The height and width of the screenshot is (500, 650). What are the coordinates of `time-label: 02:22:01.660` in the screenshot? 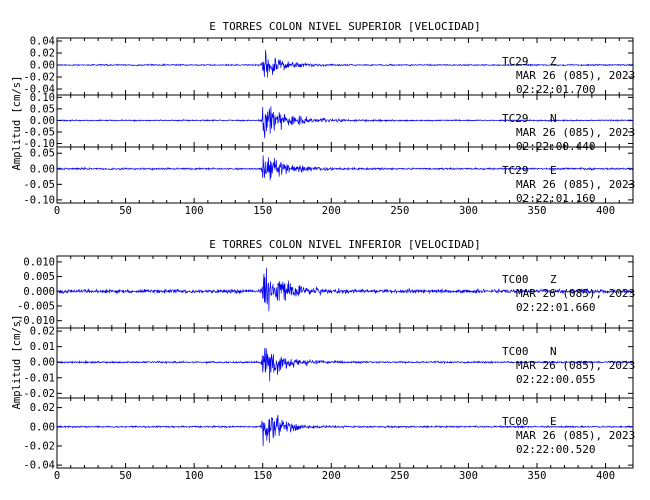 It's located at (555, 307).